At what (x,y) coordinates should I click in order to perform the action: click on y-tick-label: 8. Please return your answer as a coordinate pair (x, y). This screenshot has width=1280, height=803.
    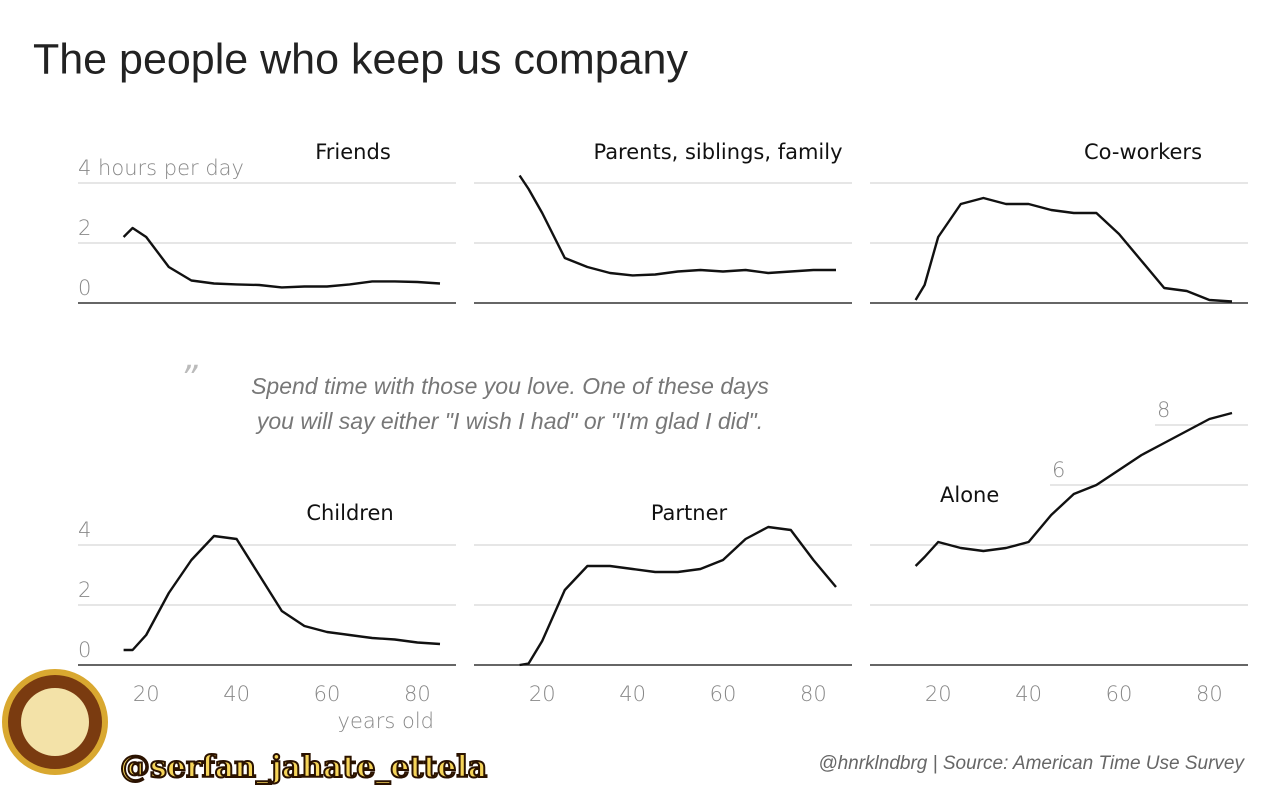
    Looking at the image, I should click on (1163, 410).